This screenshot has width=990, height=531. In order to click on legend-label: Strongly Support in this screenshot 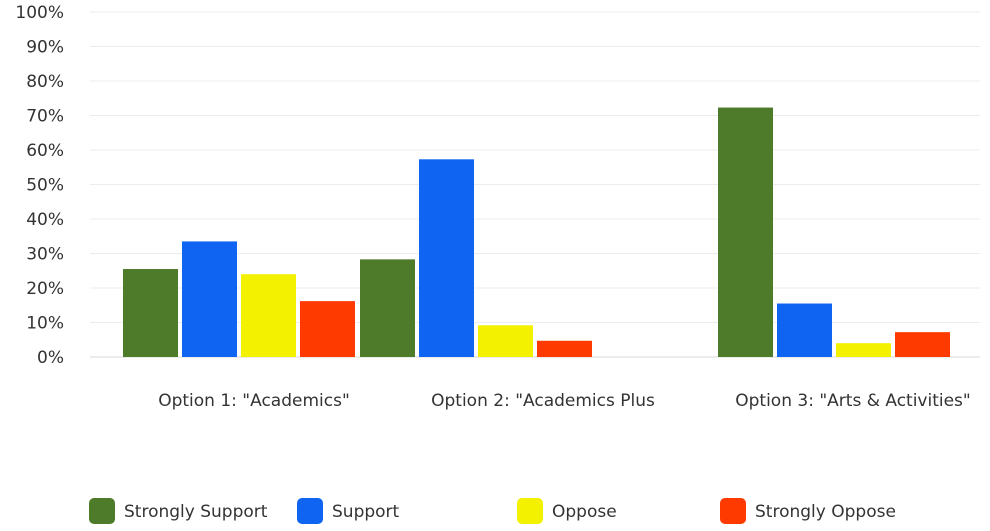, I will do `click(196, 512)`.